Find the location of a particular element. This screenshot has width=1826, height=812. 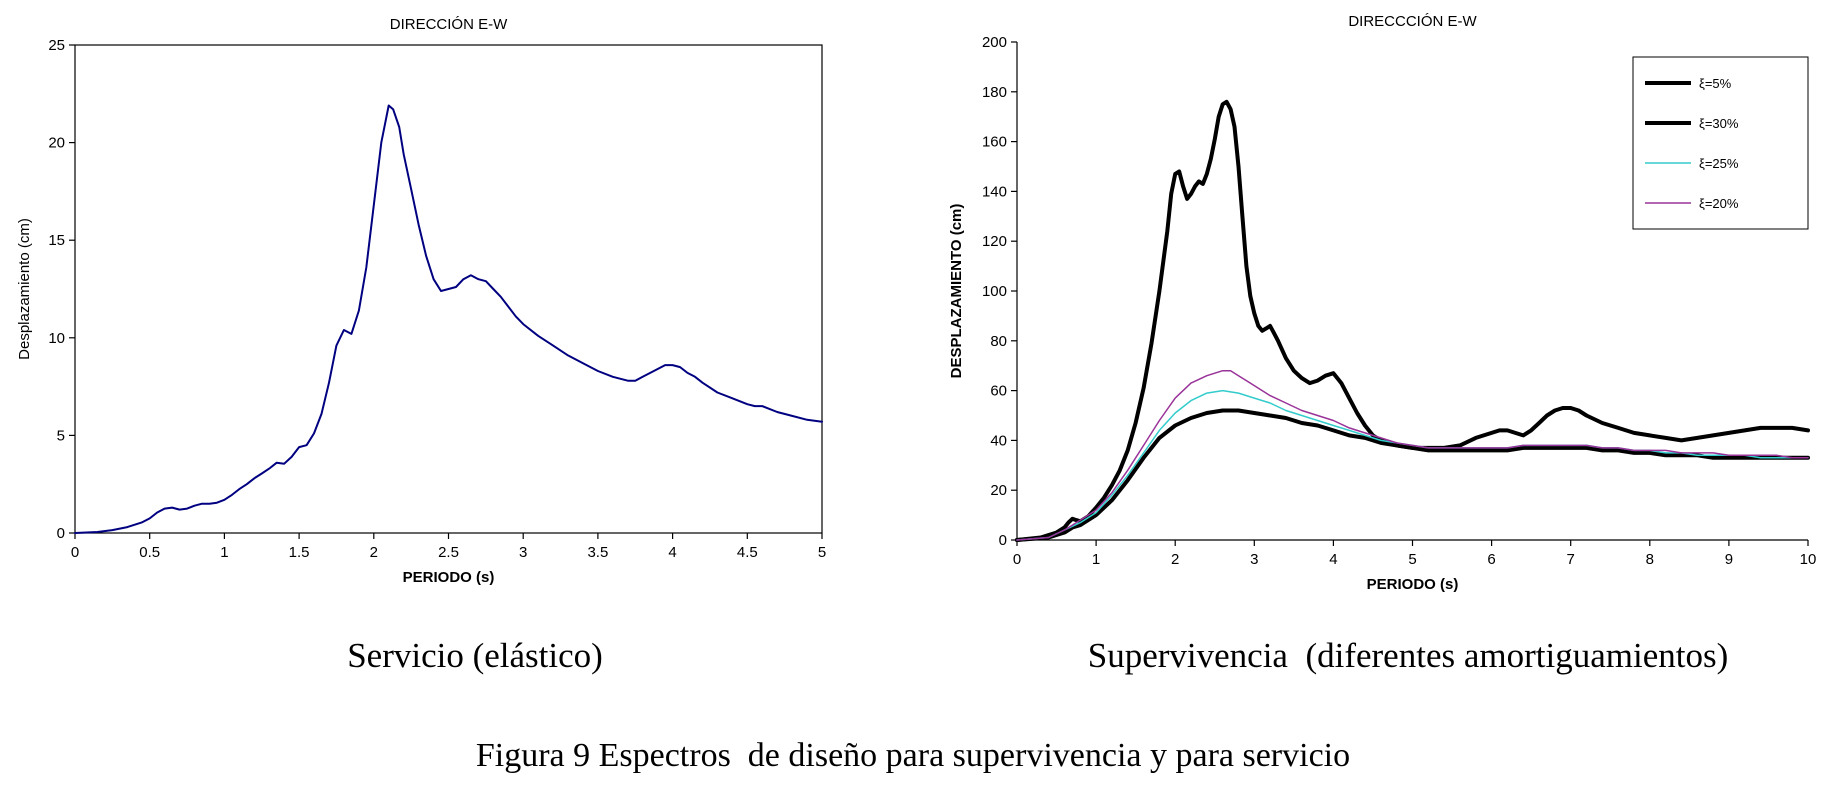

x-tick-label: 3.5 is located at coordinates (597, 552).